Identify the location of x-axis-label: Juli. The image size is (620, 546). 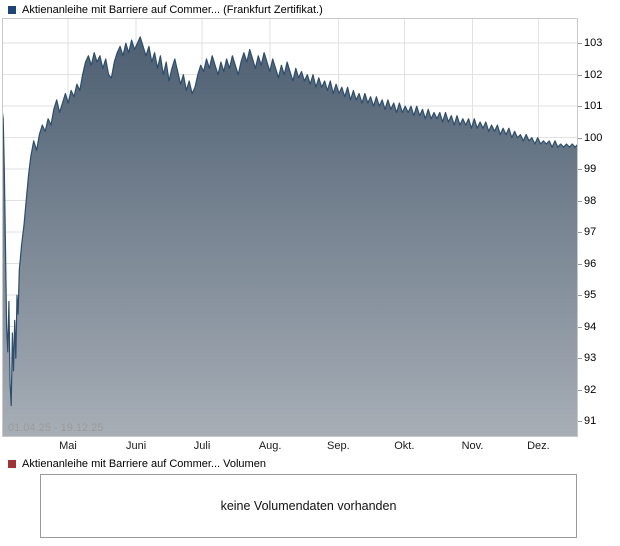
(202, 446).